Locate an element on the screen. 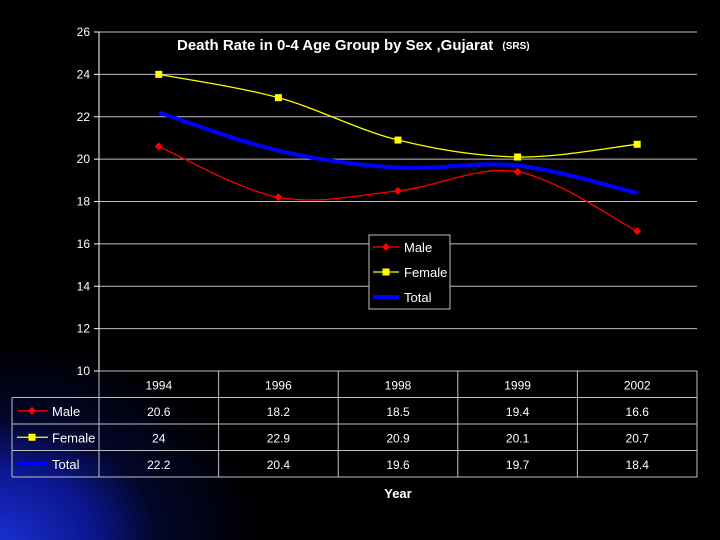 The width and height of the screenshot is (720, 540). series-total is located at coordinates (398, 152).